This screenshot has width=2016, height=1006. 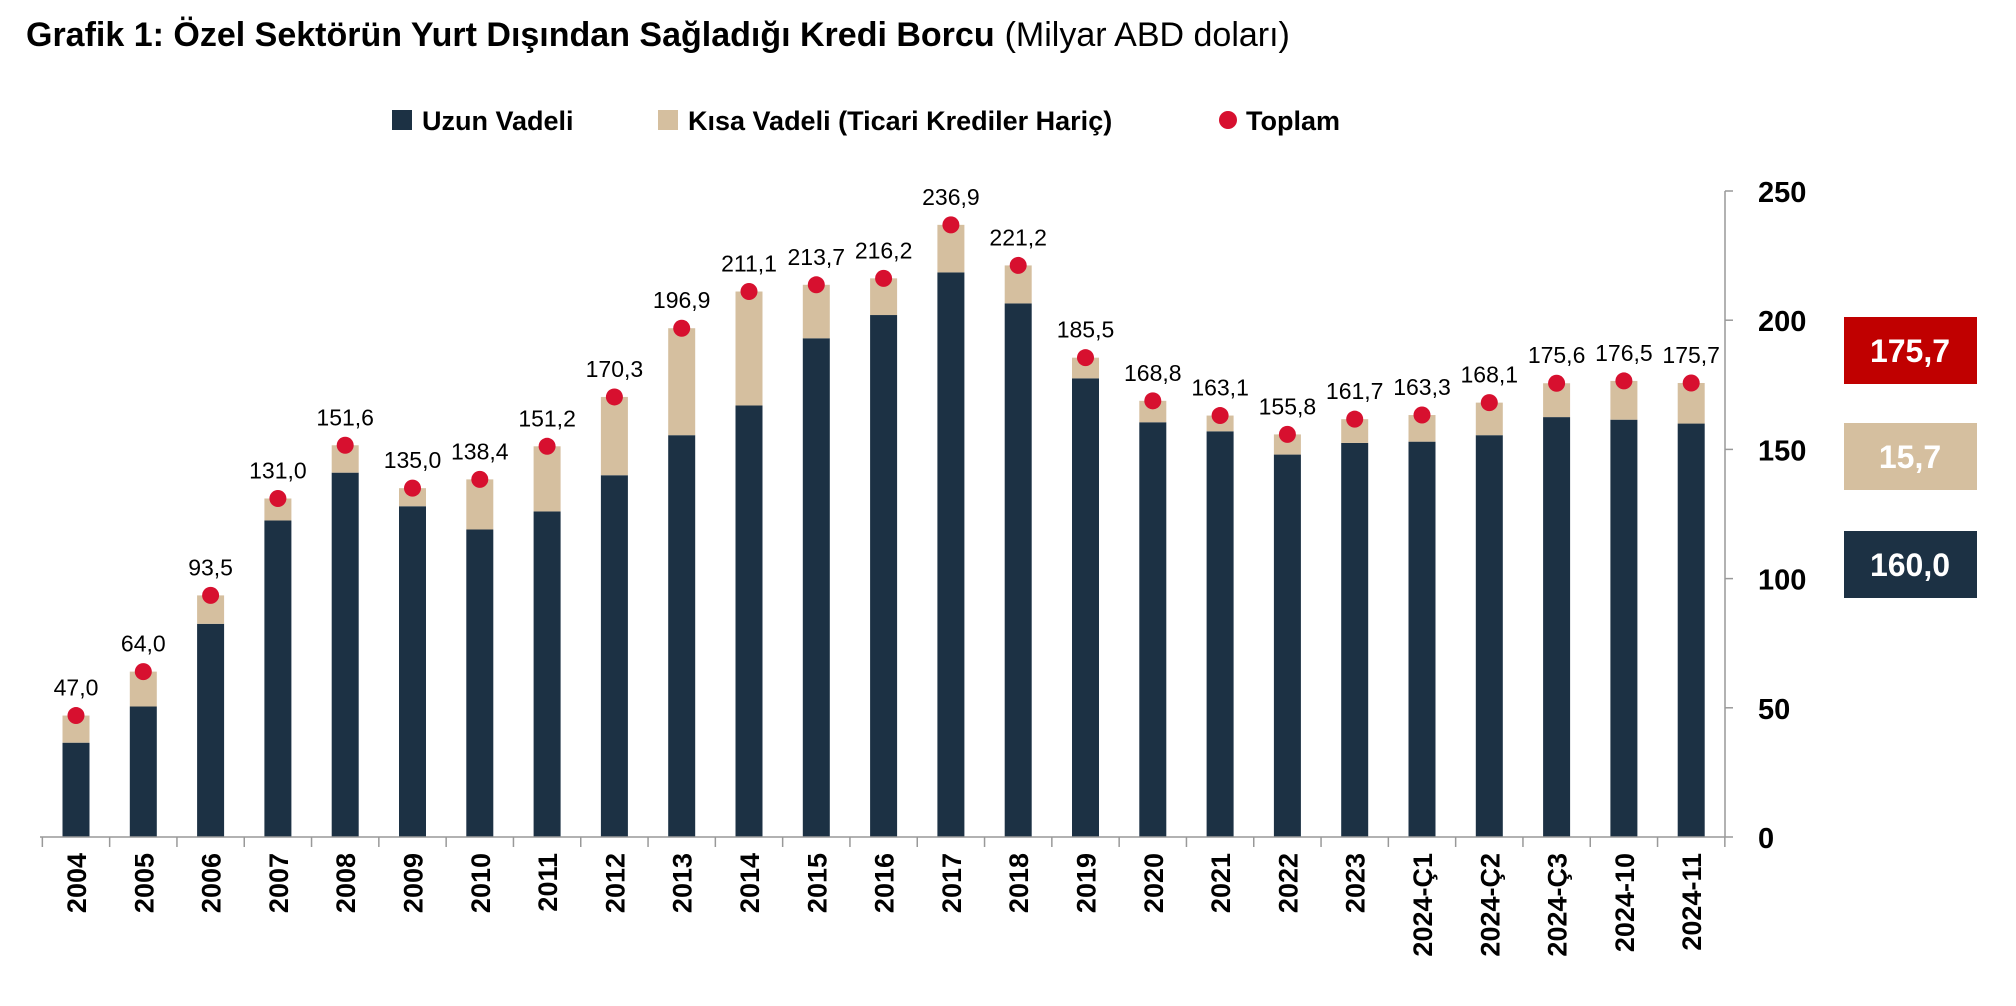 I want to click on x-tick-label: 2008, so click(x=346, y=883).